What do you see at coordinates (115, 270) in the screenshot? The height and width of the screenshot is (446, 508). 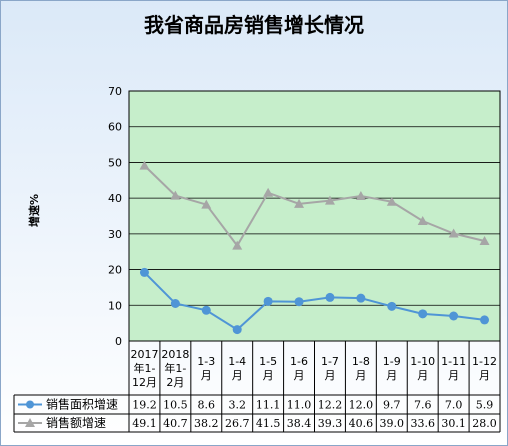 I see `y-tick-label: 20` at bounding box center [115, 270].